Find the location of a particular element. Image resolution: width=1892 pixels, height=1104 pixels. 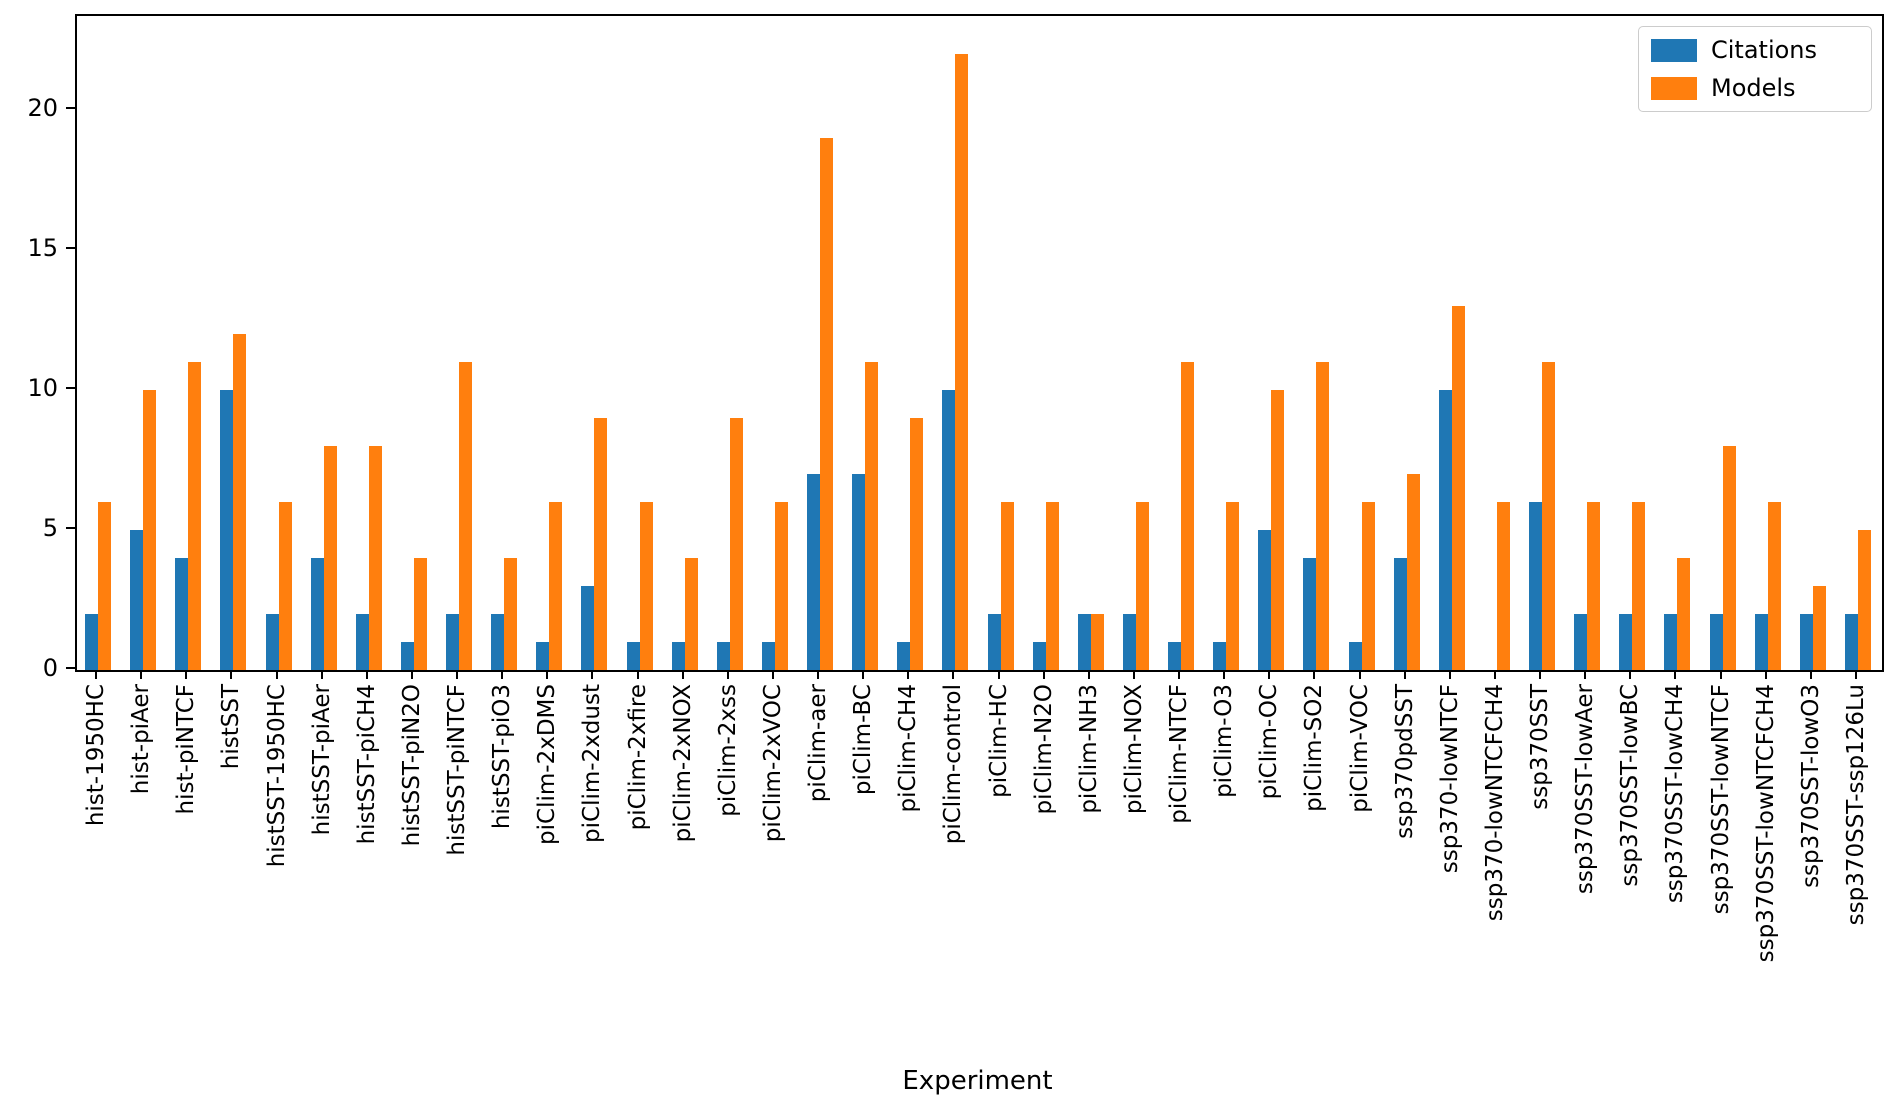

x-tick-label: histSST-1950HC is located at coordinates (276, 776).